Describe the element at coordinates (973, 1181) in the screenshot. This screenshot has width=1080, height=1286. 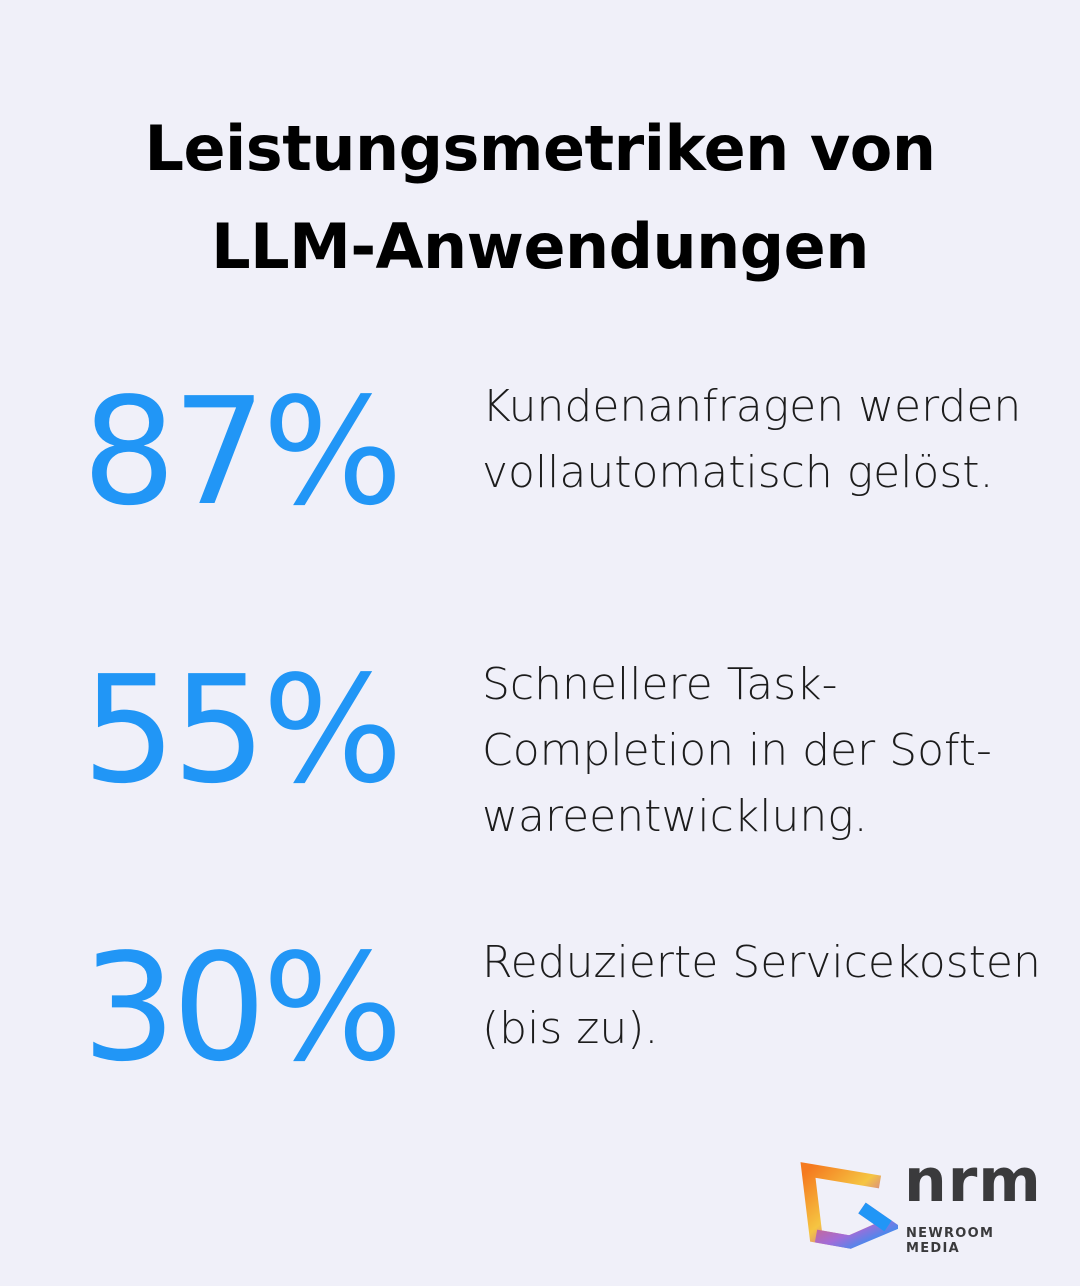
I see `logo-wordmark: nrm` at that location.